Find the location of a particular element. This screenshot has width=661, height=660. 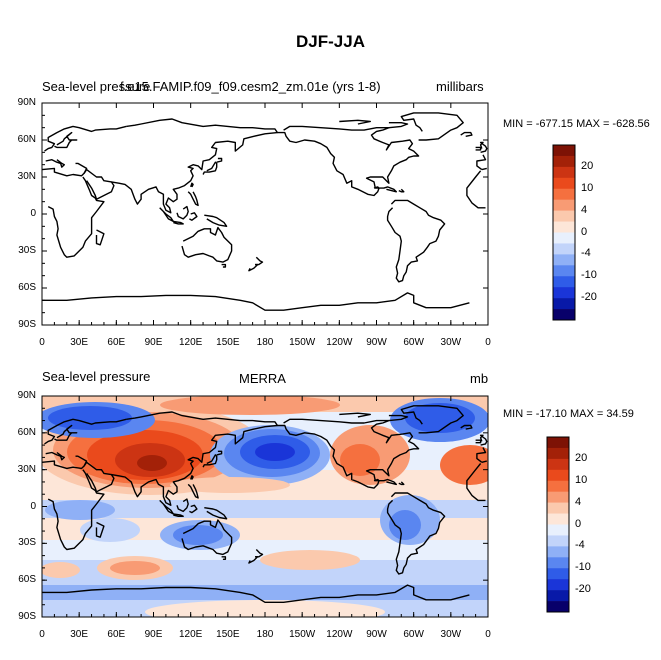

panel2-center-title: MERRA is located at coordinates (262, 378).